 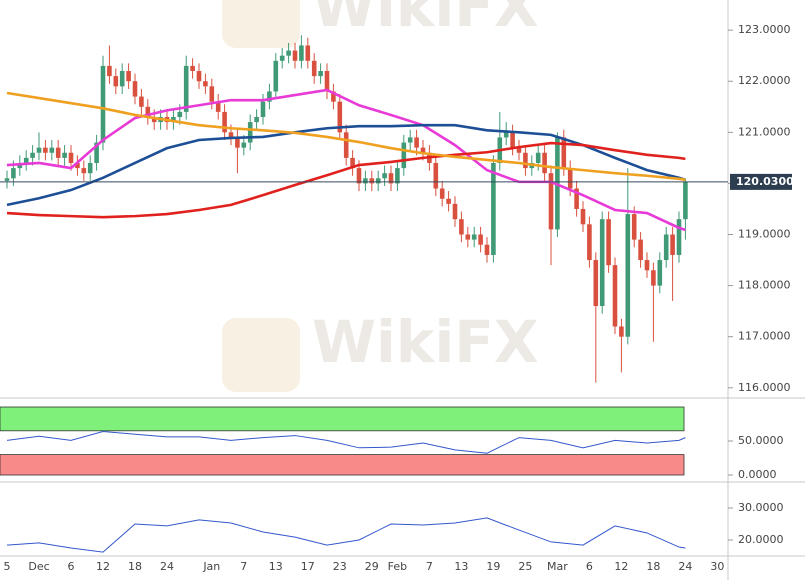 What do you see at coordinates (764, 336) in the screenshot?
I see `y-tick-label: 117.0000` at bounding box center [764, 336].